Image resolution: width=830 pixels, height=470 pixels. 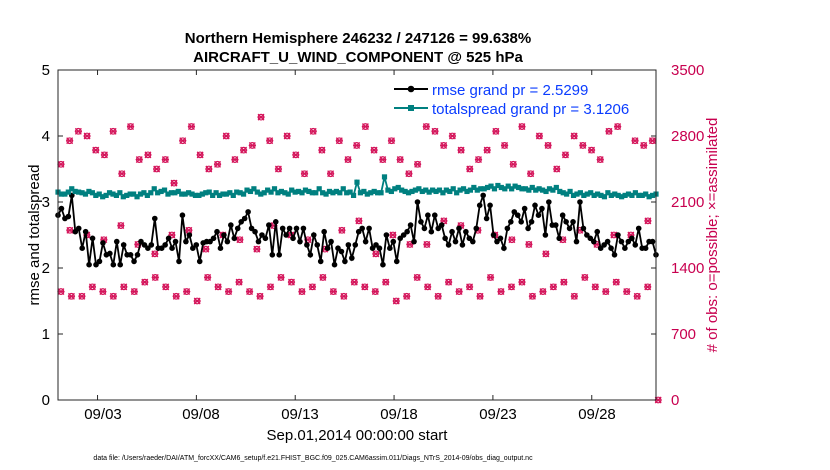 What do you see at coordinates (46, 202) in the screenshot?
I see `y-left-tick-label: 3` at bounding box center [46, 202].